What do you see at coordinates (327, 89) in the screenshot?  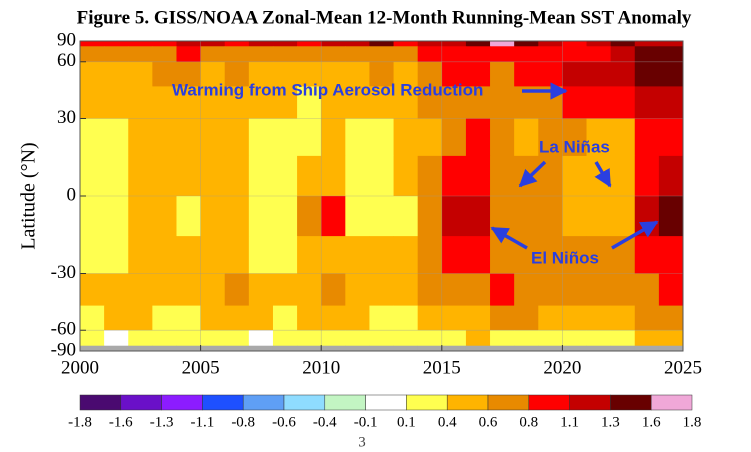 I see `annotation: Warming from Ship Aerosol Reduction` at bounding box center [327, 89].